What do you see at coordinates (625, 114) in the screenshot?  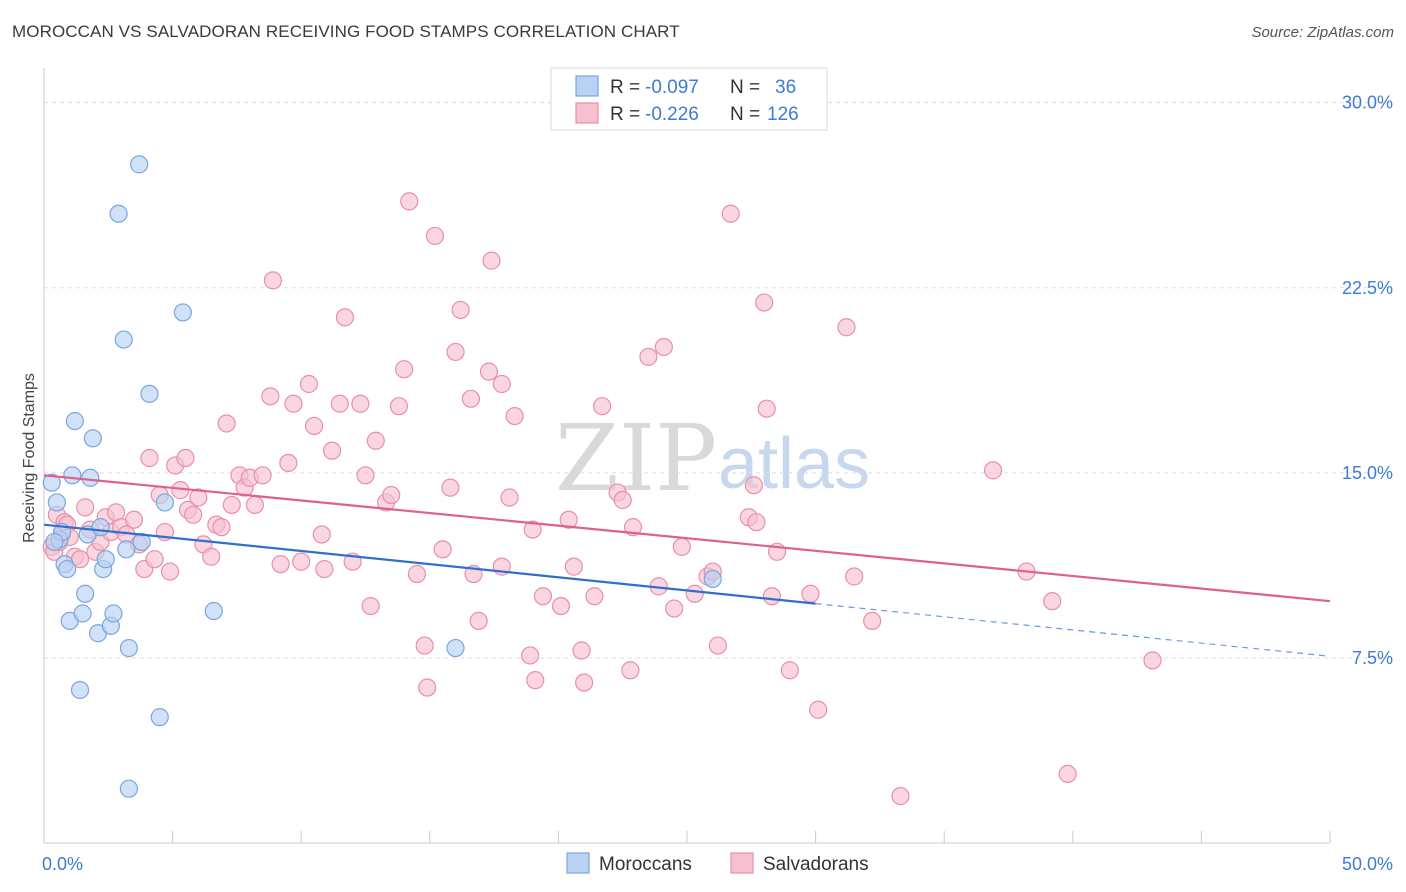 I see `legend-r-label-2: R =` at bounding box center [625, 114].